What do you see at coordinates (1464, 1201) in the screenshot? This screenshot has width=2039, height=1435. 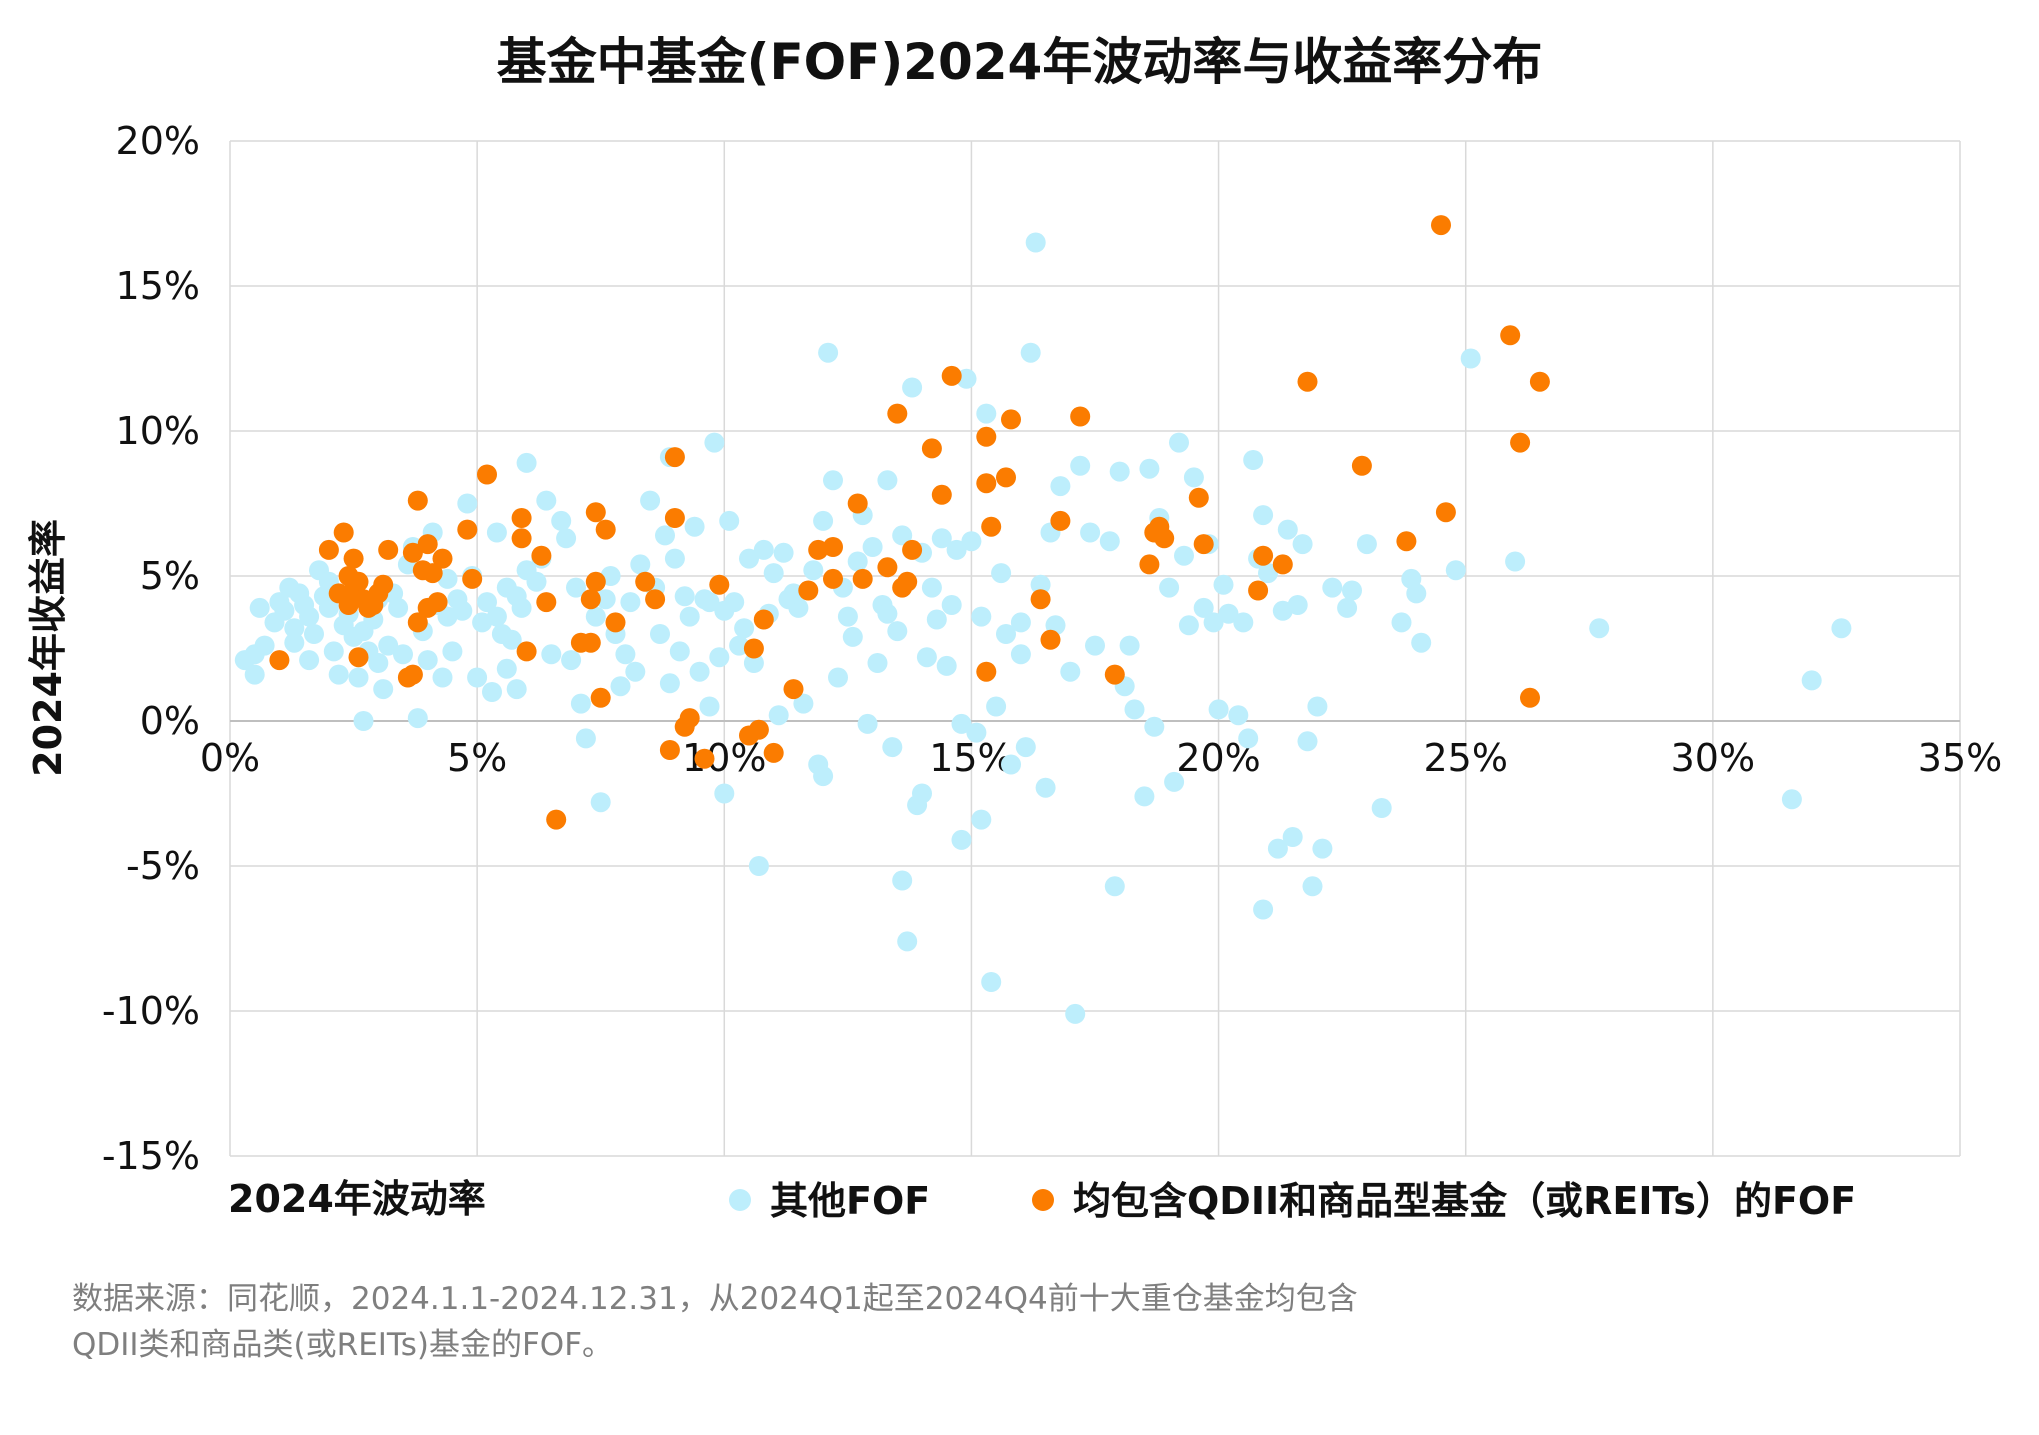 I see `legend-label-qdii-commodity-fof: 均包含QDII和商品型基金（或REITs）的FOF` at bounding box center [1464, 1201].